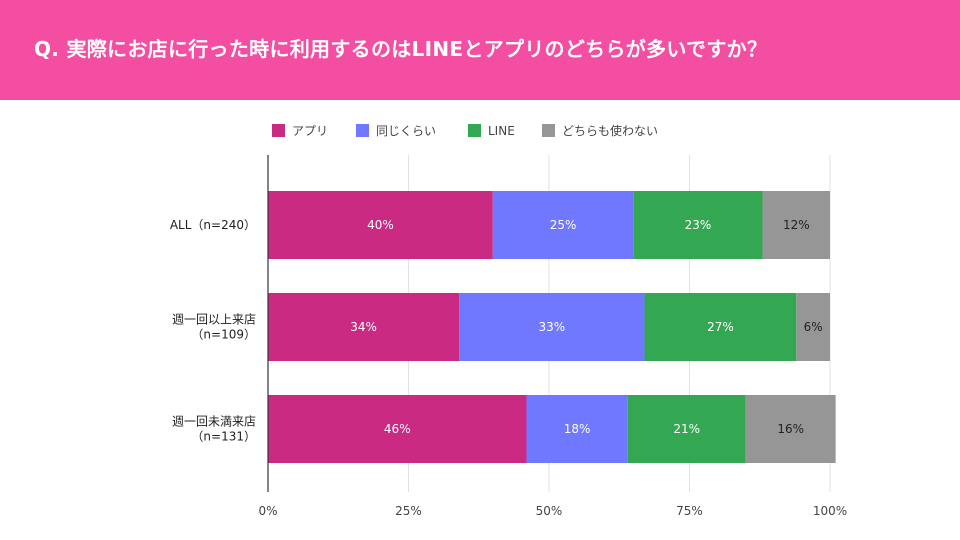  I want to click on data-label: 21%, so click(686, 429).